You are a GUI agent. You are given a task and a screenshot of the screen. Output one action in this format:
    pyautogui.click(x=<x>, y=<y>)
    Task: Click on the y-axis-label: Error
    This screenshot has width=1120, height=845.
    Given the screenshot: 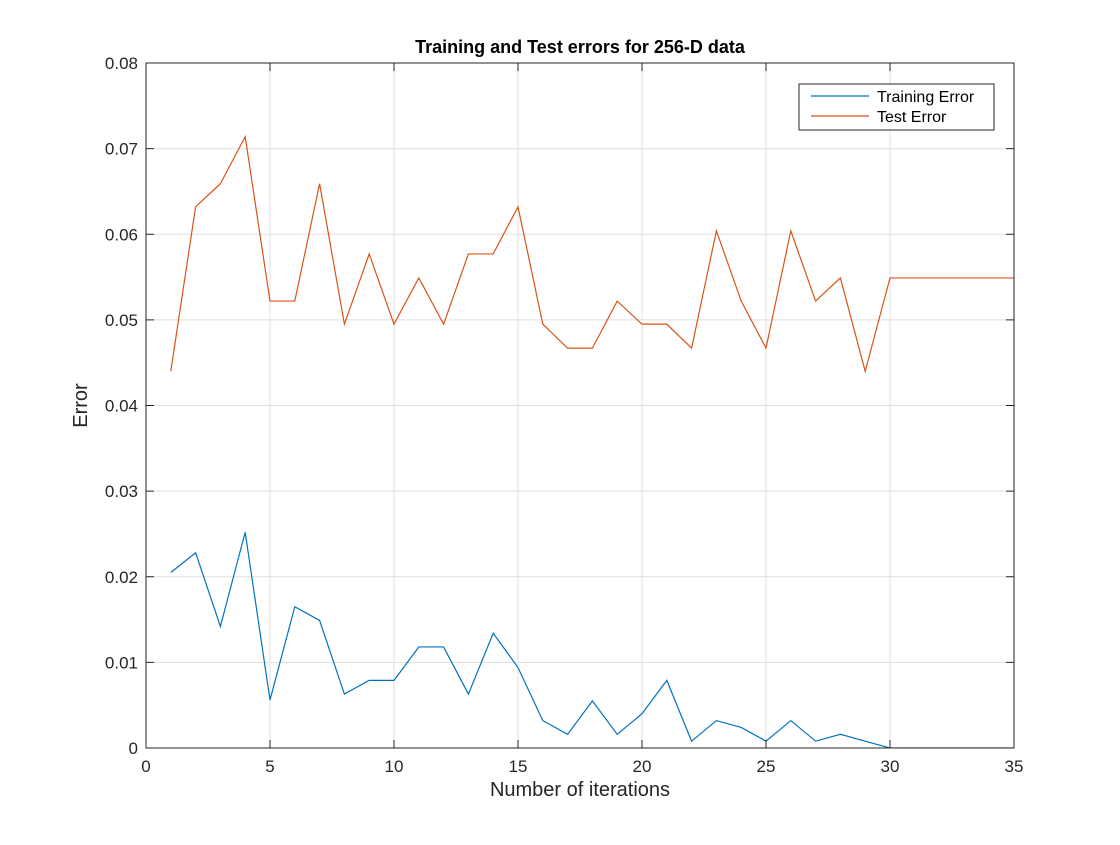 What is the action you would take?
    pyautogui.click(x=81, y=405)
    